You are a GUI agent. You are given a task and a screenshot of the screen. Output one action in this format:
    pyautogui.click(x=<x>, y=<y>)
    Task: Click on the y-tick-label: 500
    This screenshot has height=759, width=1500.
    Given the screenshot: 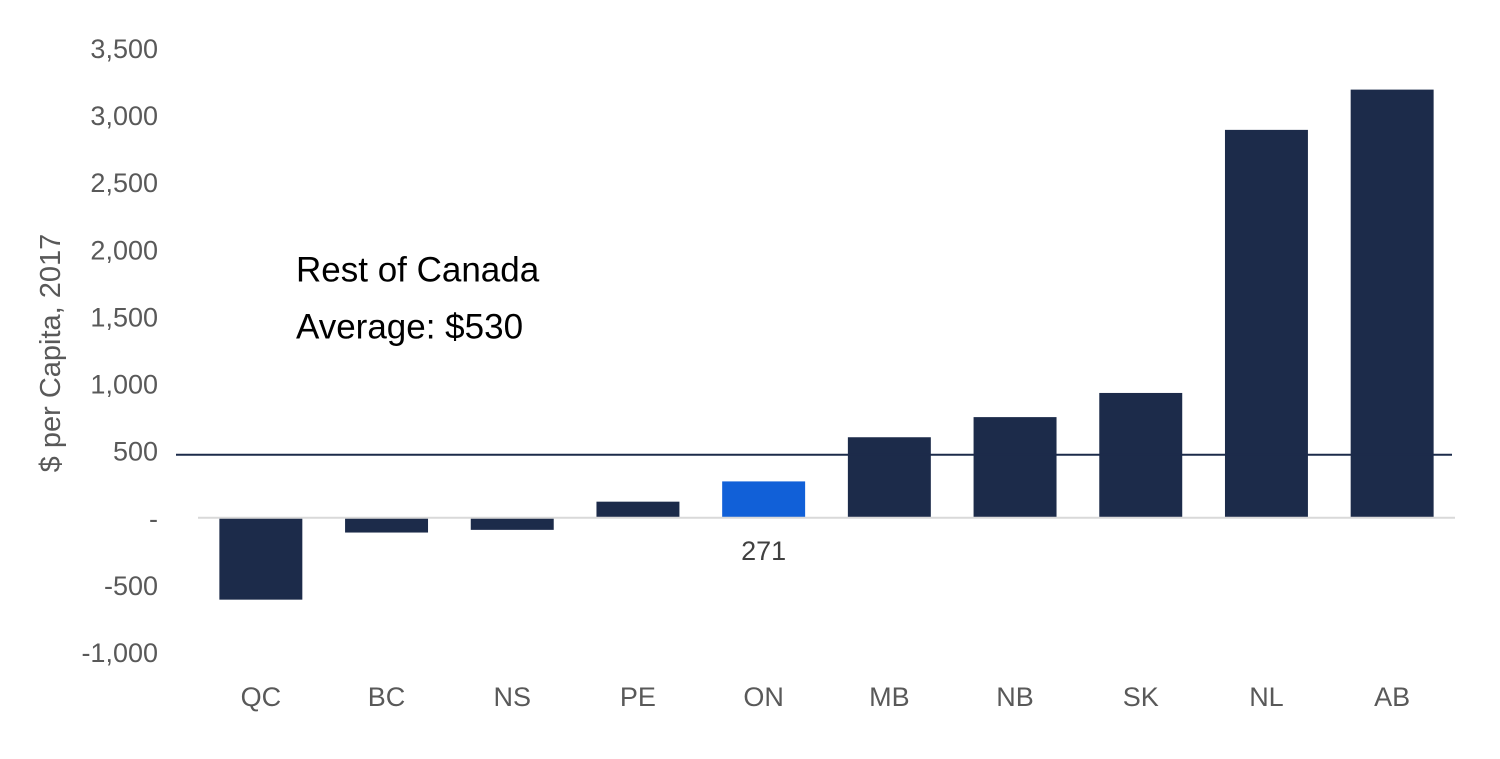 What is the action you would take?
    pyautogui.click(x=135, y=452)
    